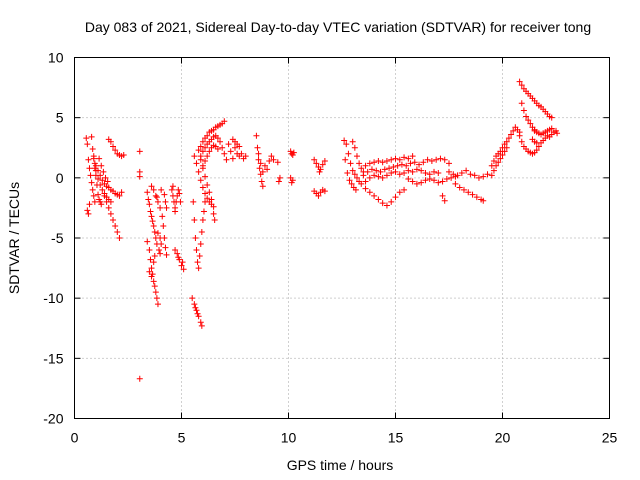 The image size is (640, 480). What do you see at coordinates (503, 438) in the screenshot?
I see `x-tick-label: 20` at bounding box center [503, 438].